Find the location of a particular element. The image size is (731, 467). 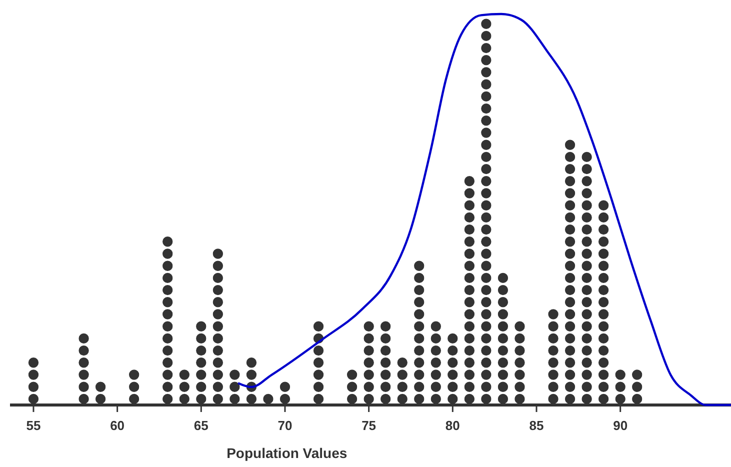

x-tick-label: 65 is located at coordinates (201, 425).